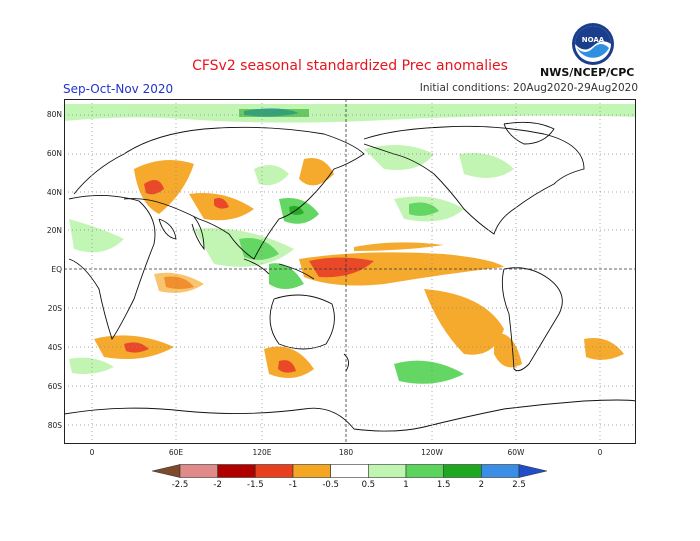 The image size is (700, 541). What do you see at coordinates (528, 88) in the screenshot?
I see `initial-conditions-label: Initial conditions: 20Aug2020-29Aug2020` at bounding box center [528, 88].